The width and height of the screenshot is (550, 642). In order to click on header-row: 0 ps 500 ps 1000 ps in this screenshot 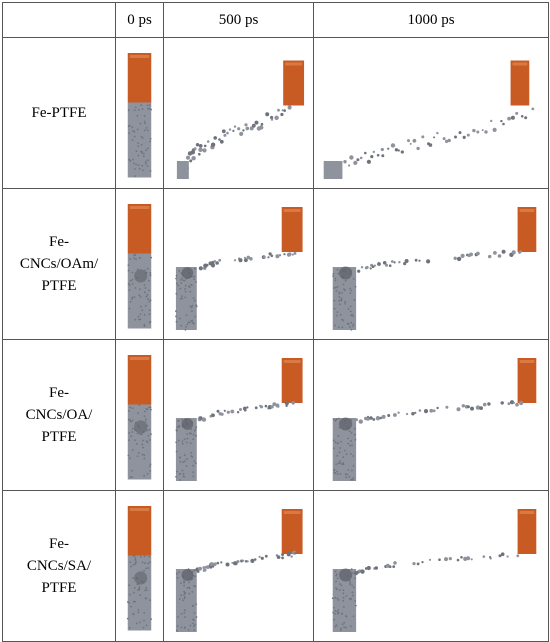, I will do `click(275, 20)`.